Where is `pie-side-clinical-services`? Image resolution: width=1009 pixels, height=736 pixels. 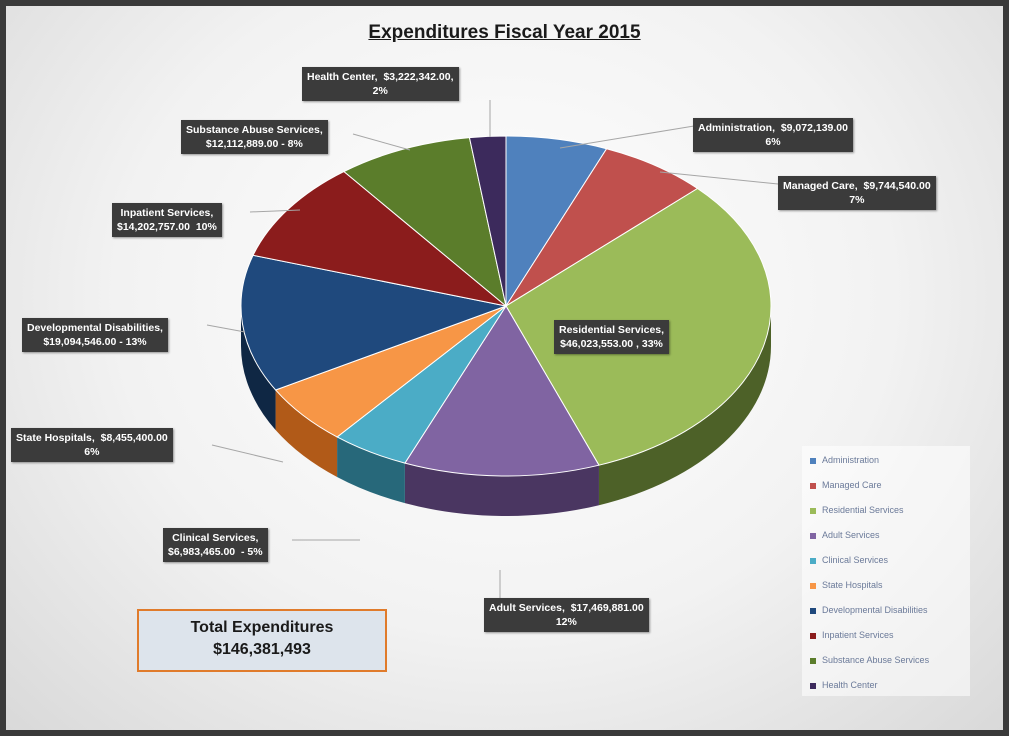
pie-side-clinical-services is located at coordinates (371, 470).